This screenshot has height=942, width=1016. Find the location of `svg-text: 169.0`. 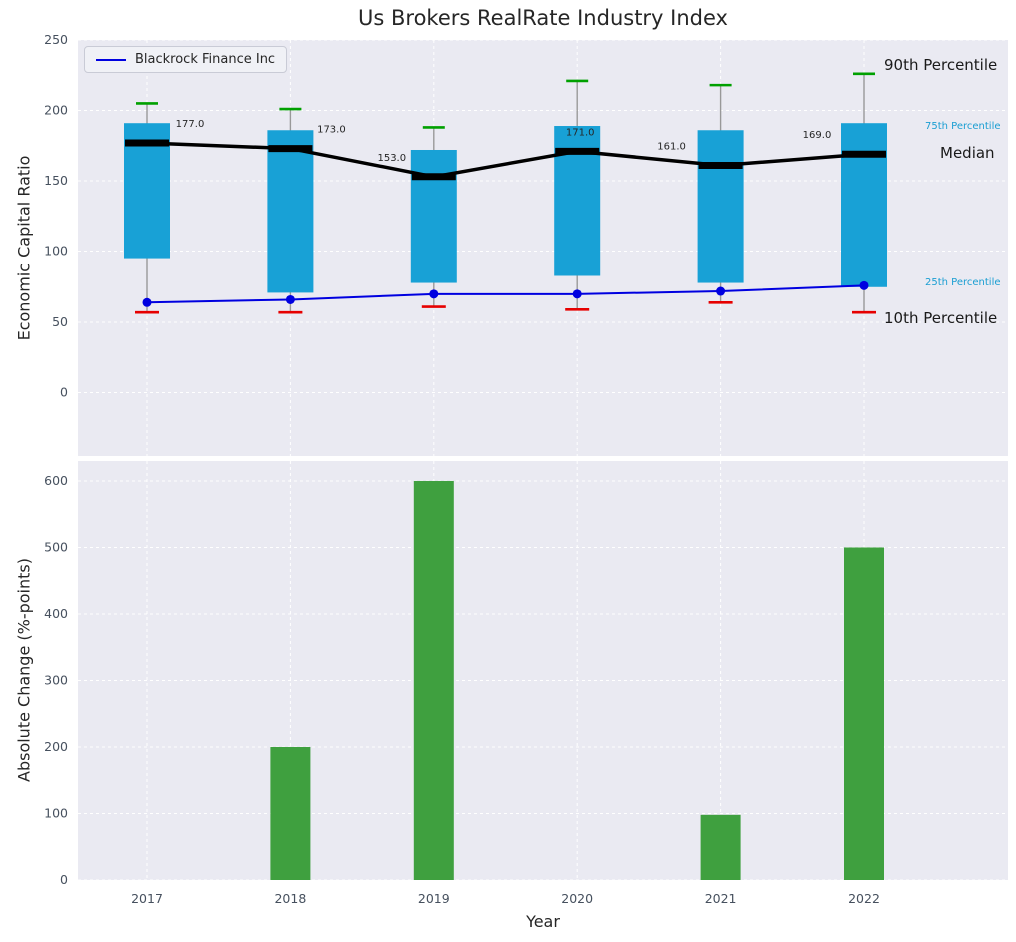

svg-text: 169.0 is located at coordinates (817, 135).